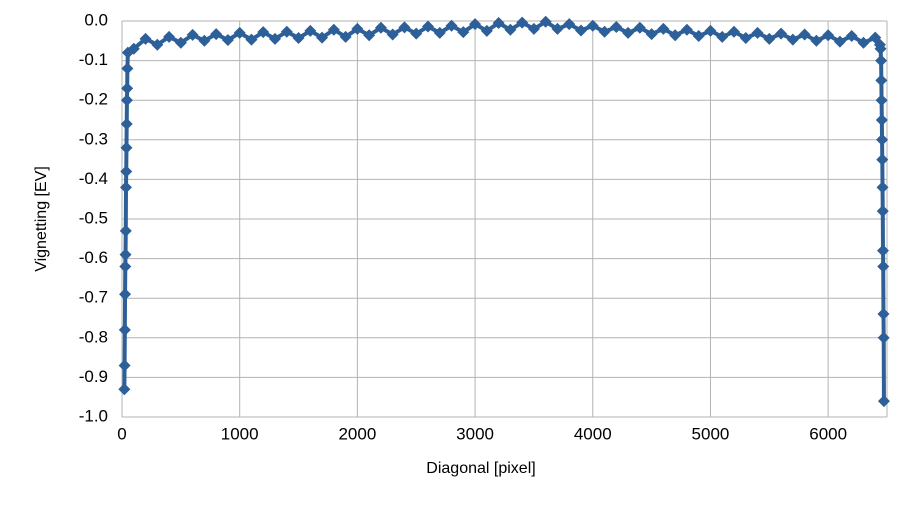 The width and height of the screenshot is (907, 510). Describe the element at coordinates (93, 415) in the screenshot. I see `y-tick-label: -1.0` at that location.